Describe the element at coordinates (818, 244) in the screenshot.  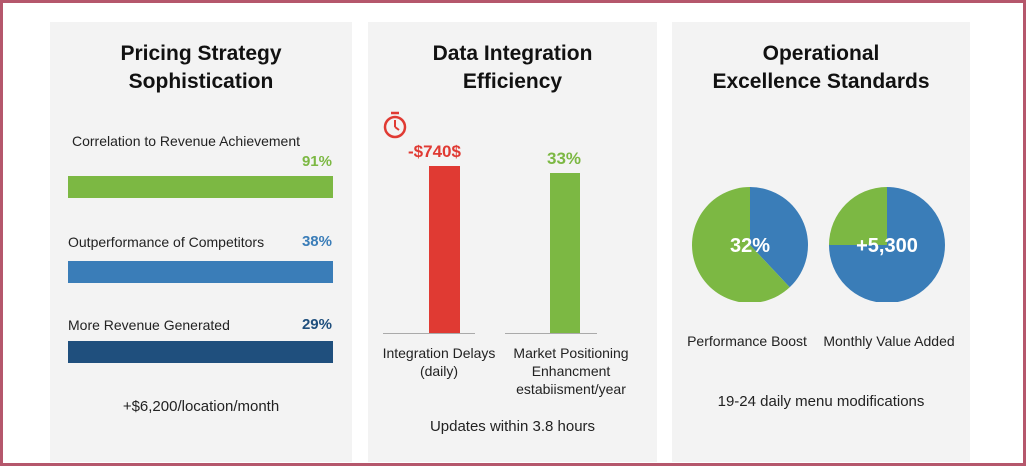
I see `pie-charts: 32% +5,300` at that location.